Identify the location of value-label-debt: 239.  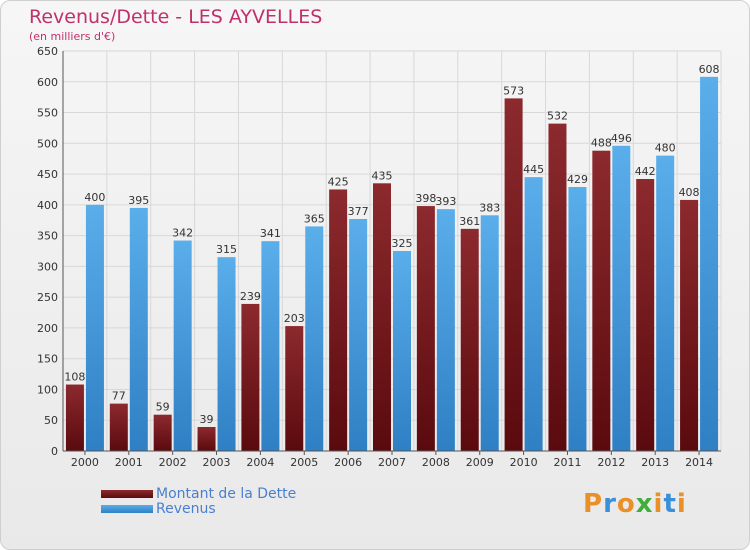
(250, 296).